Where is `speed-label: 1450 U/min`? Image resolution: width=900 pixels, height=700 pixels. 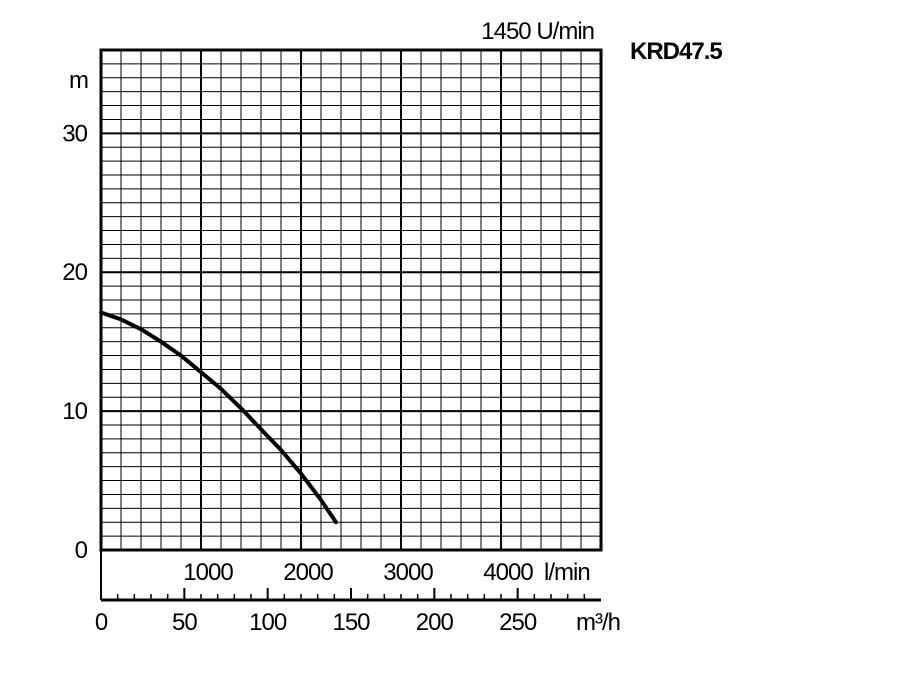 speed-label: 1450 U/min is located at coordinates (537, 31).